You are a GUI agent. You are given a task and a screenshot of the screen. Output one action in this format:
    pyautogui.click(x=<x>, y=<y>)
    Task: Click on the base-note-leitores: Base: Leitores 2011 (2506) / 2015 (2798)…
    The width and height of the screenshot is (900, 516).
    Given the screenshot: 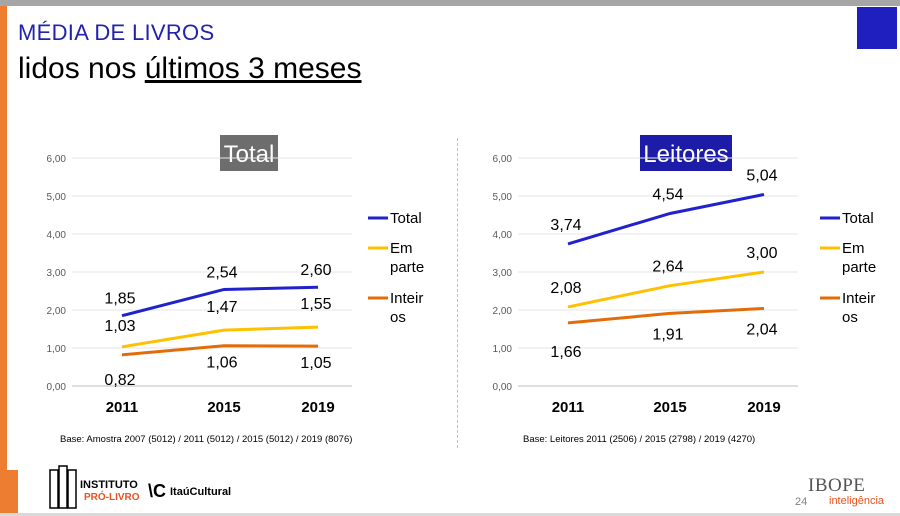 What is the action you would take?
    pyautogui.click(x=639, y=439)
    